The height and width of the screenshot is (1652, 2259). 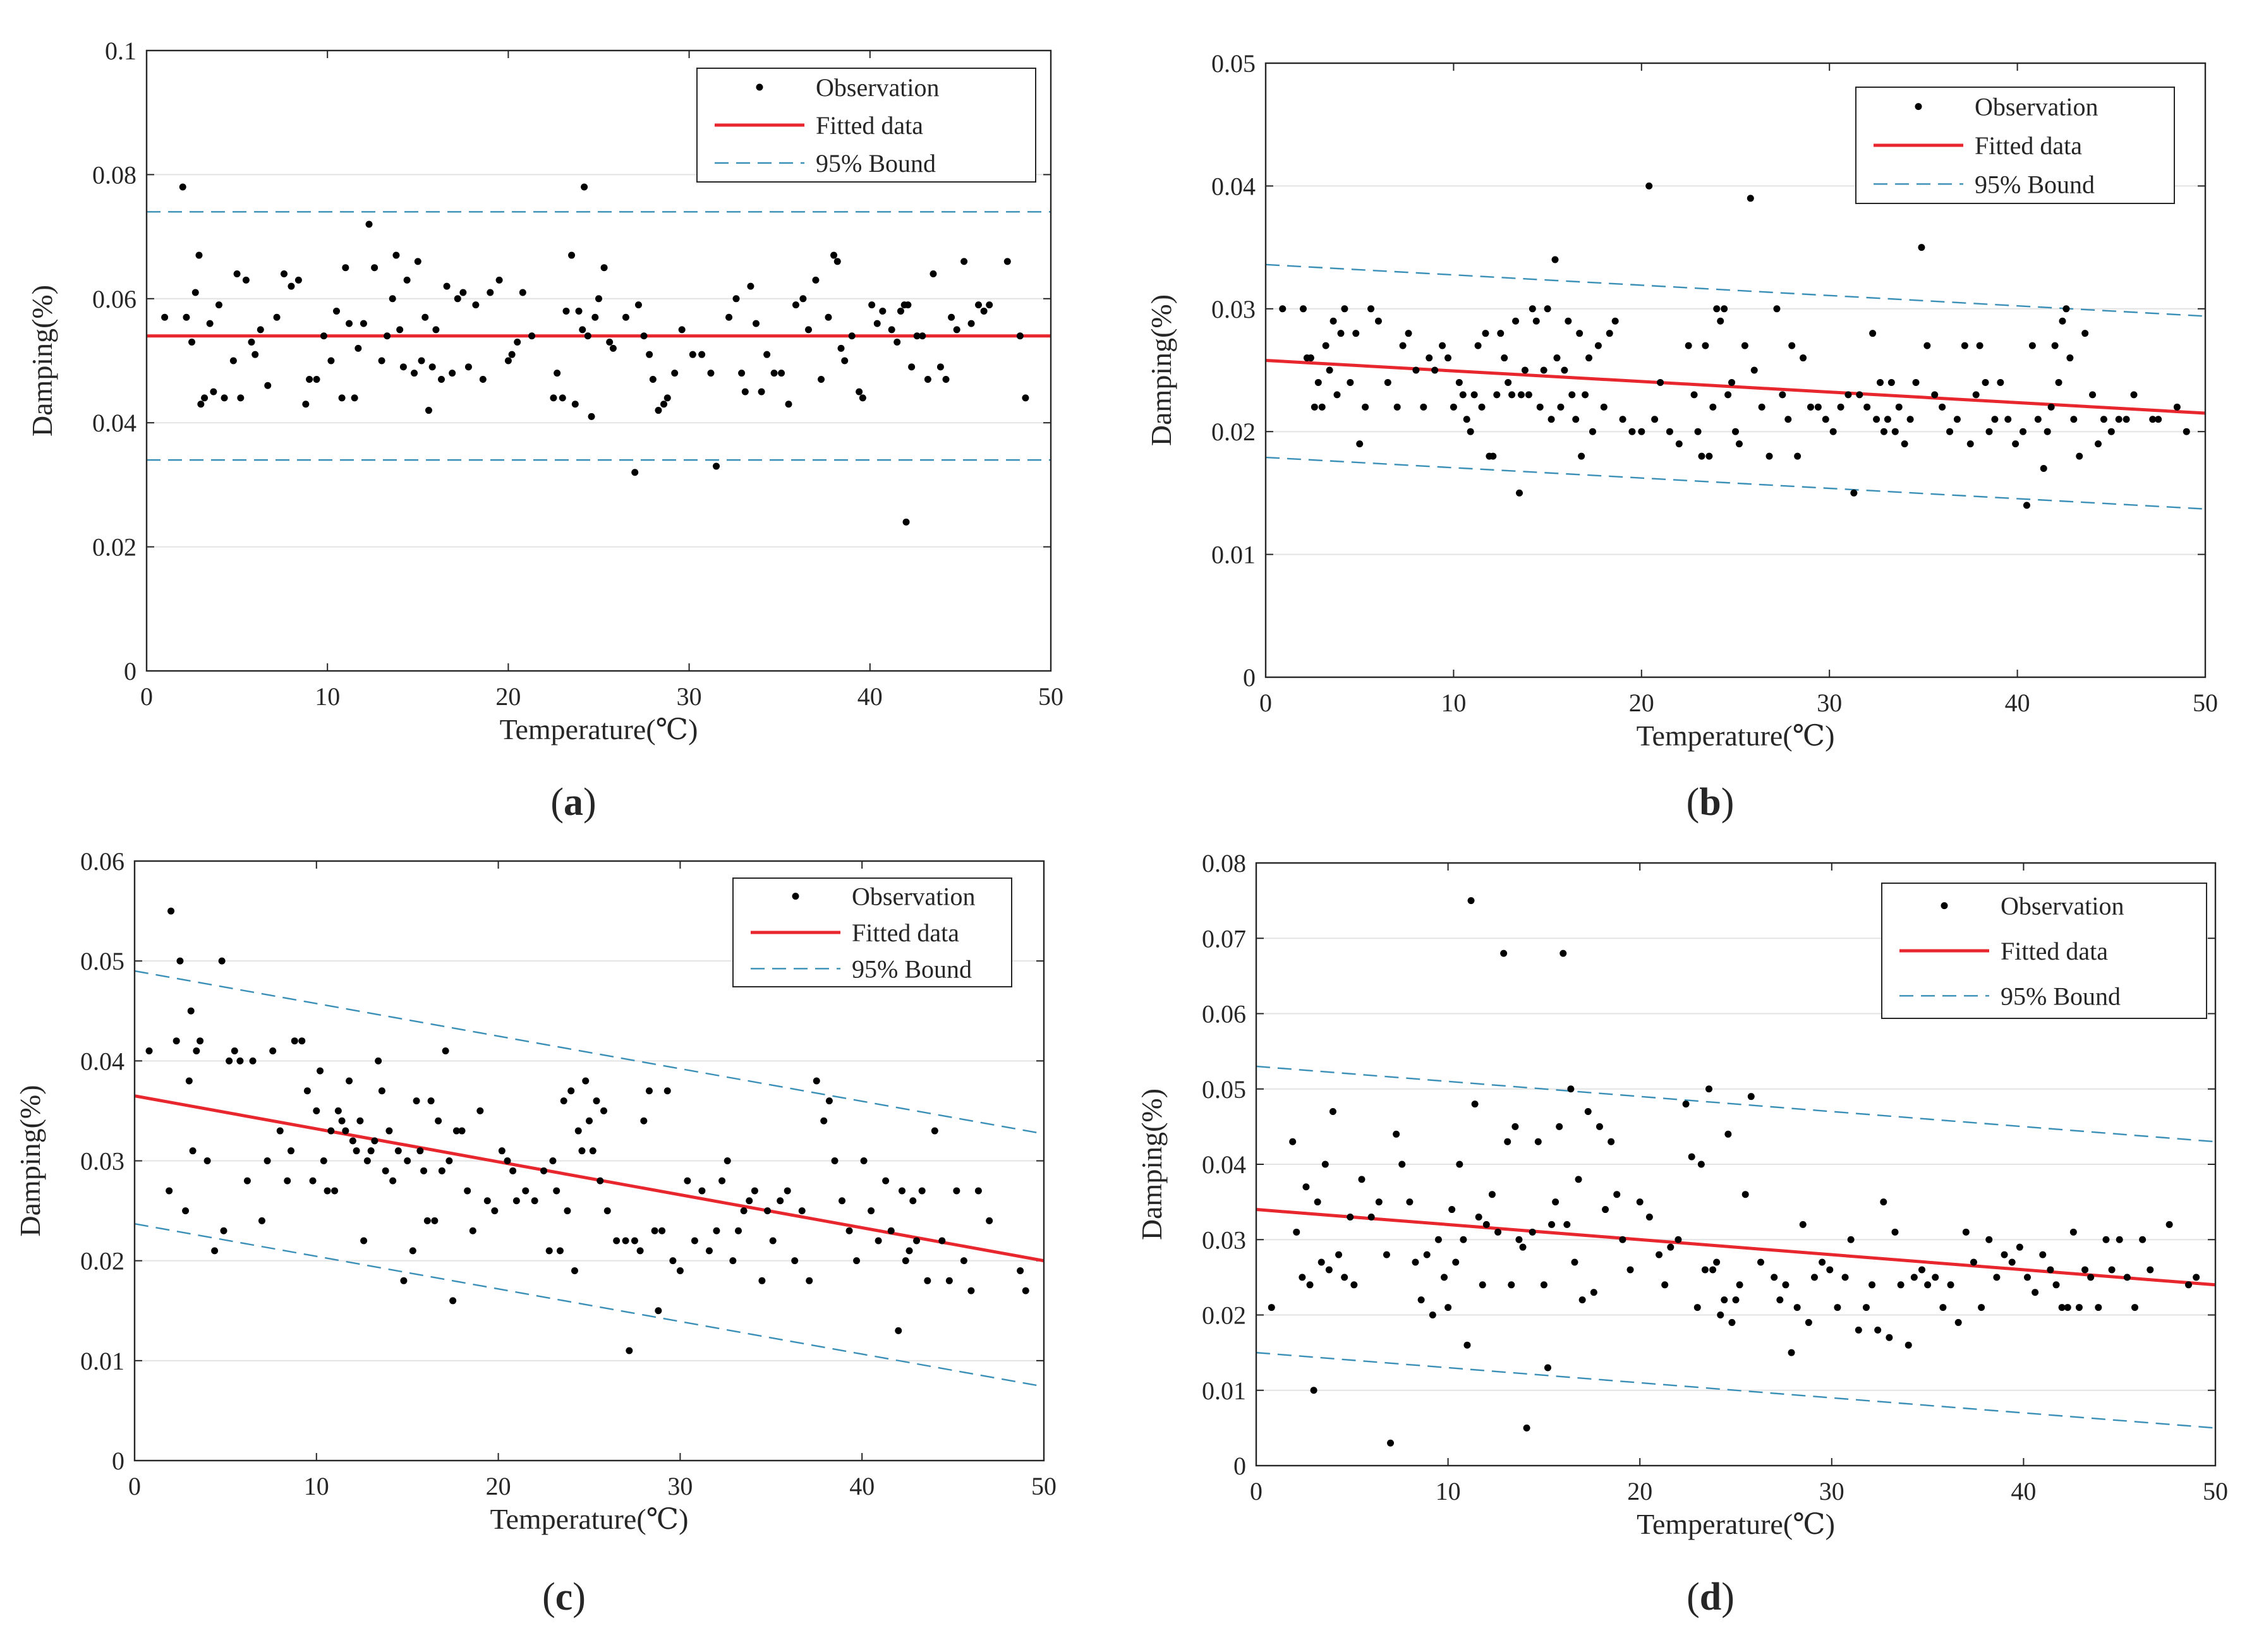 What do you see at coordinates (1736, 1247) in the screenshot?
I see `fit-lines` at bounding box center [1736, 1247].